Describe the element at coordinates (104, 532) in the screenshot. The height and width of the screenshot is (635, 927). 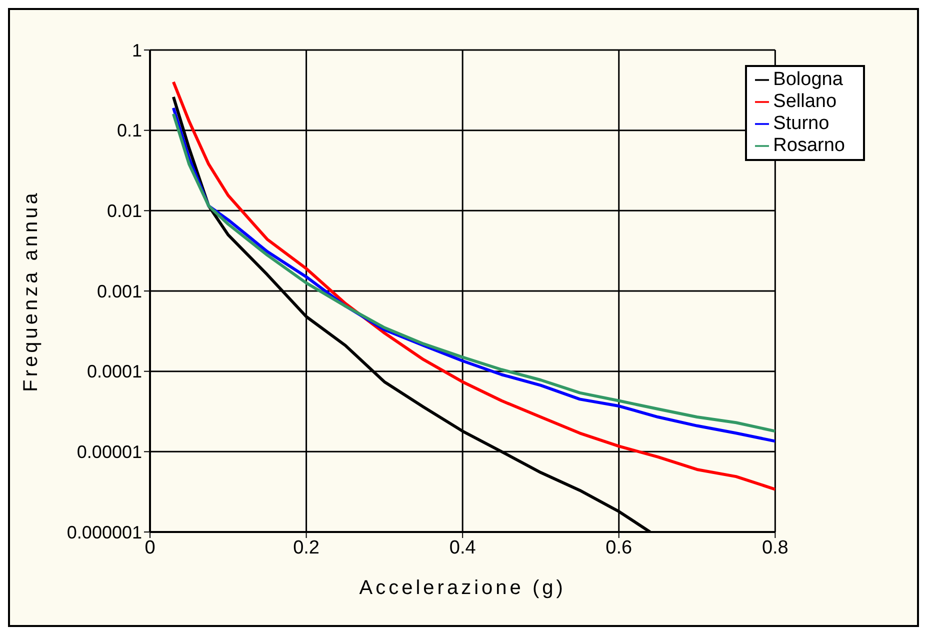
I see `y-tick-label: 0.000001` at that location.